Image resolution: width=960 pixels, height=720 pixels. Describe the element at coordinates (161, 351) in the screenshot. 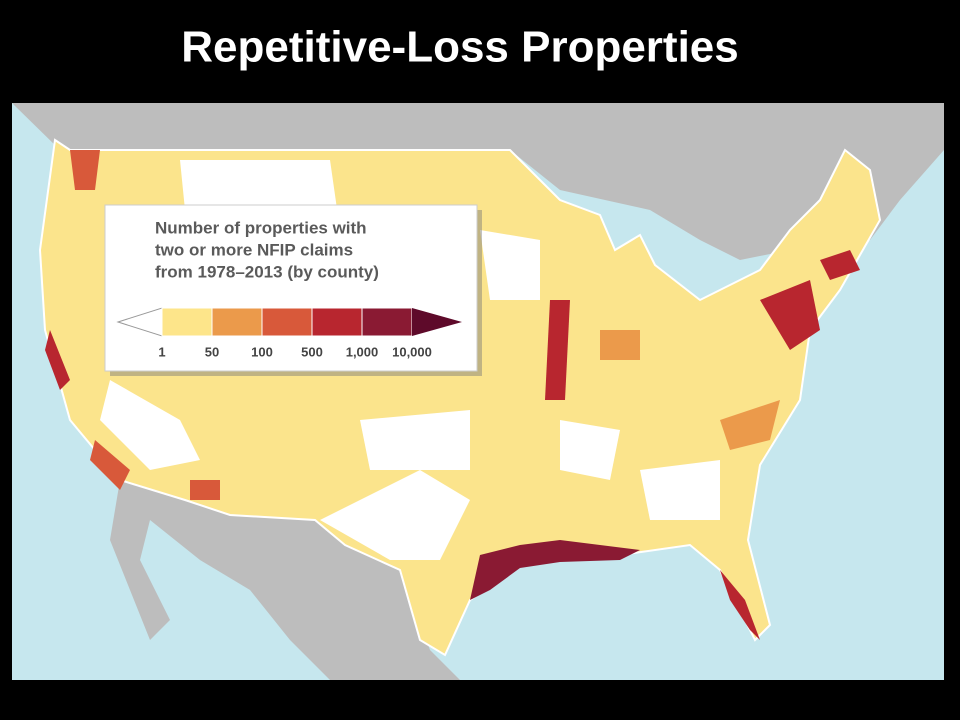

I see `legend-tick-label: 1` at that location.